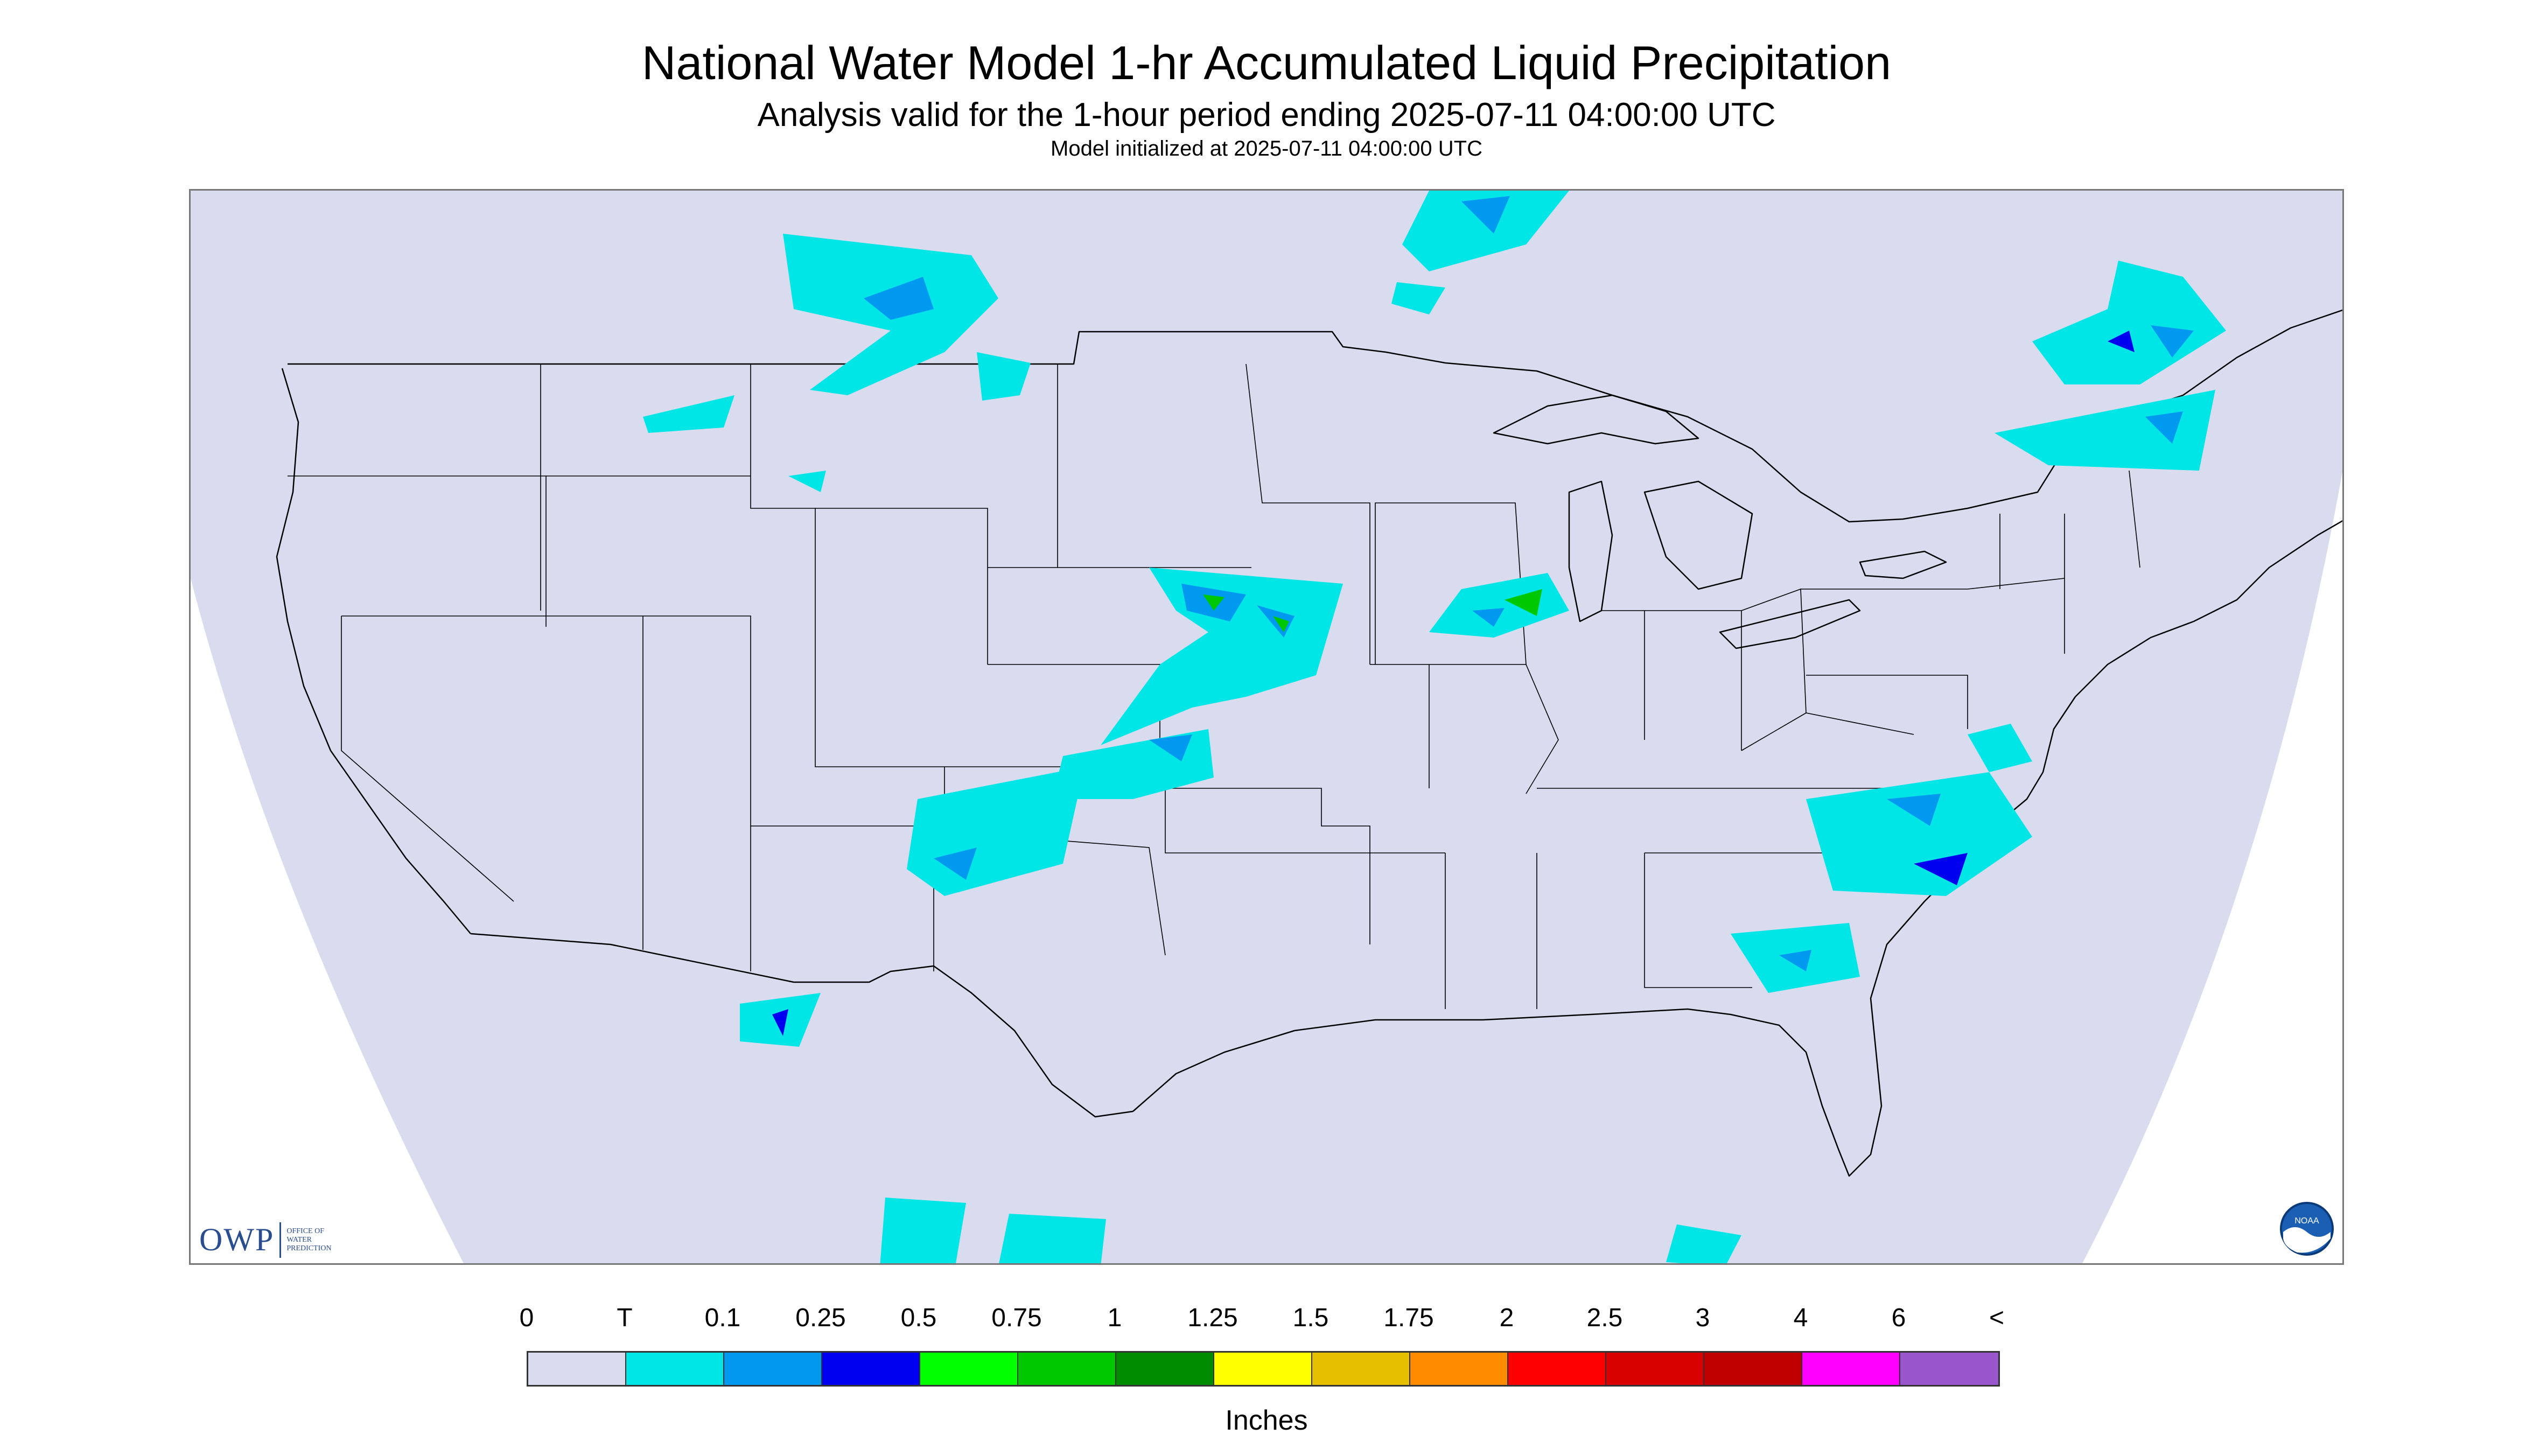  Describe the element at coordinates (1702, 1318) in the screenshot. I see `legend-tick-label: 3` at that location.